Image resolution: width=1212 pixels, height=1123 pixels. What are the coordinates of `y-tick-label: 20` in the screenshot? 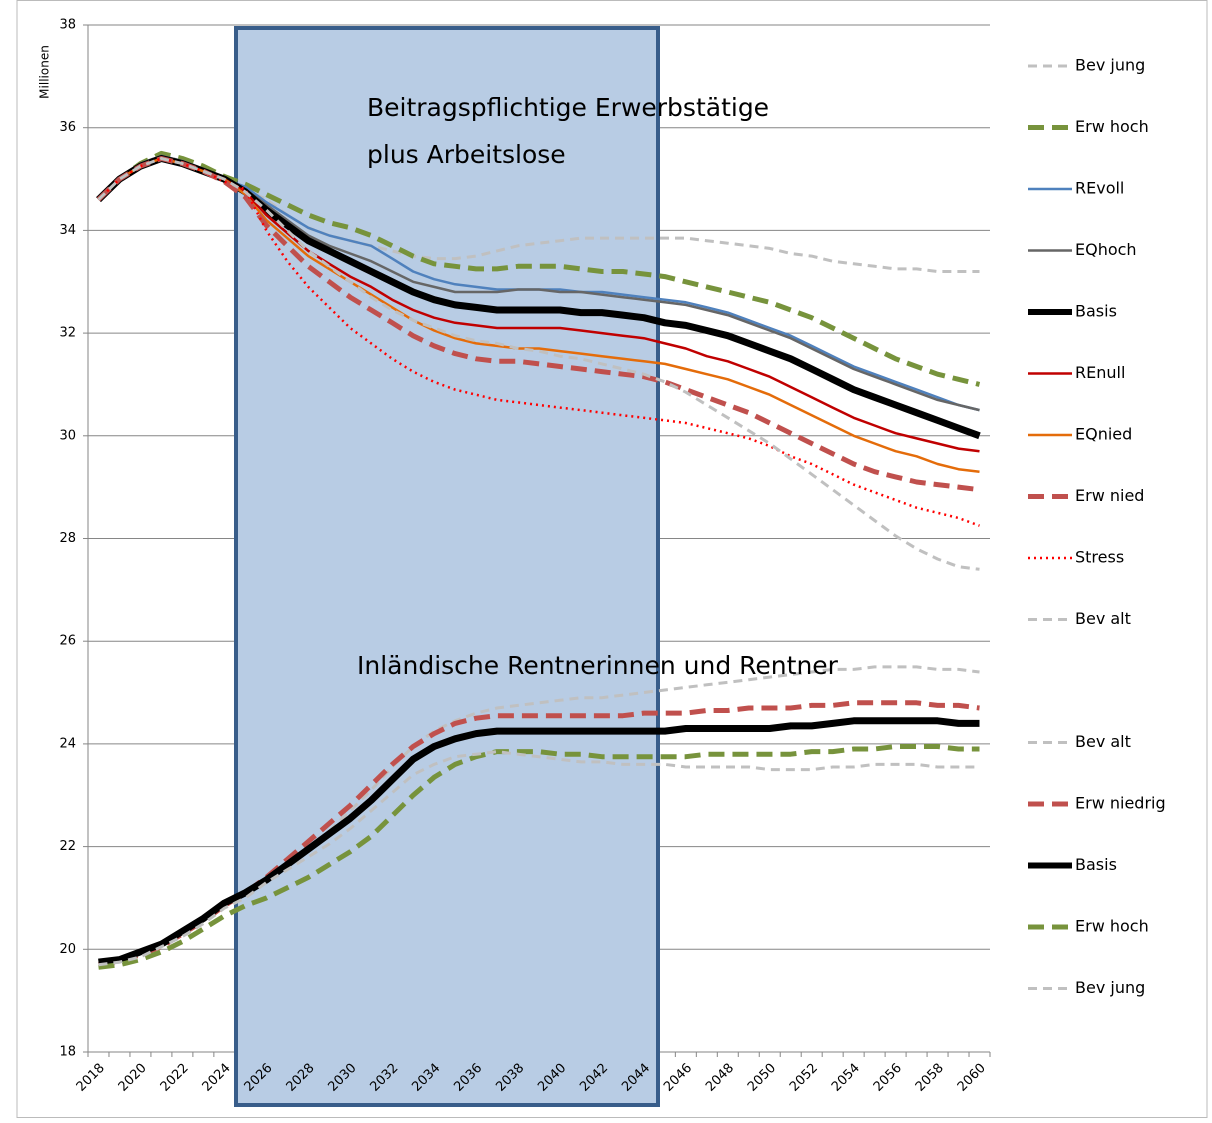 It's located at (67, 949).